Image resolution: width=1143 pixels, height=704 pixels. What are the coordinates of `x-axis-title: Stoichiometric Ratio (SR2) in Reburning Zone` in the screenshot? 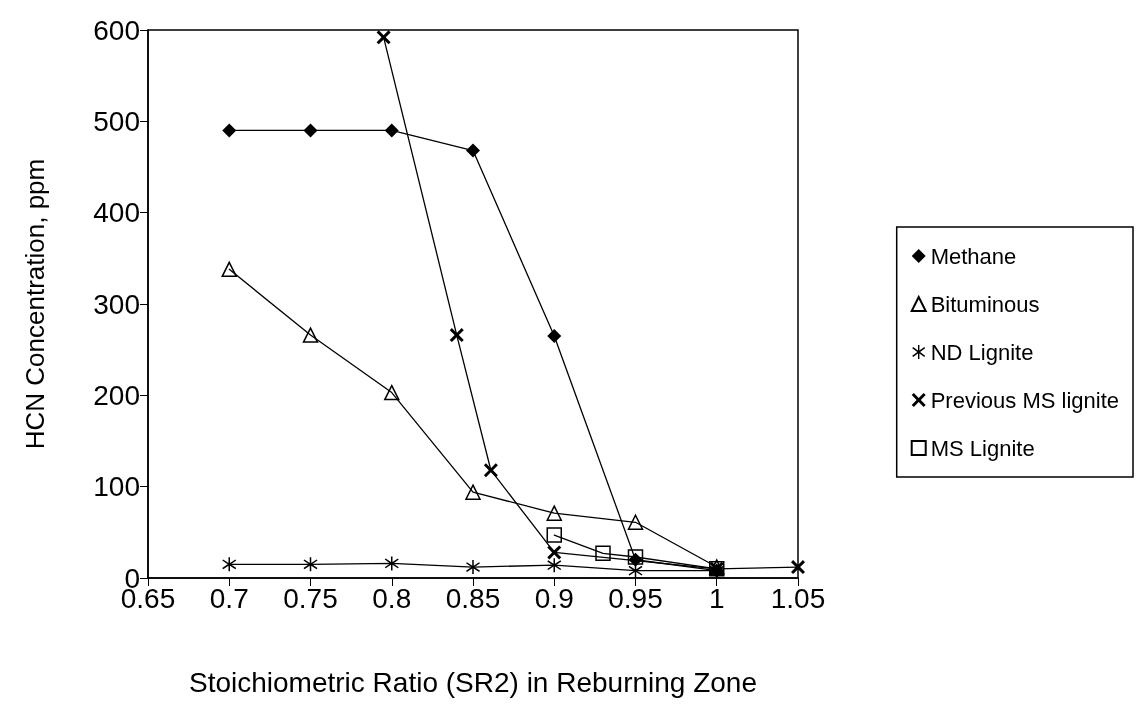 It's located at (473, 682).